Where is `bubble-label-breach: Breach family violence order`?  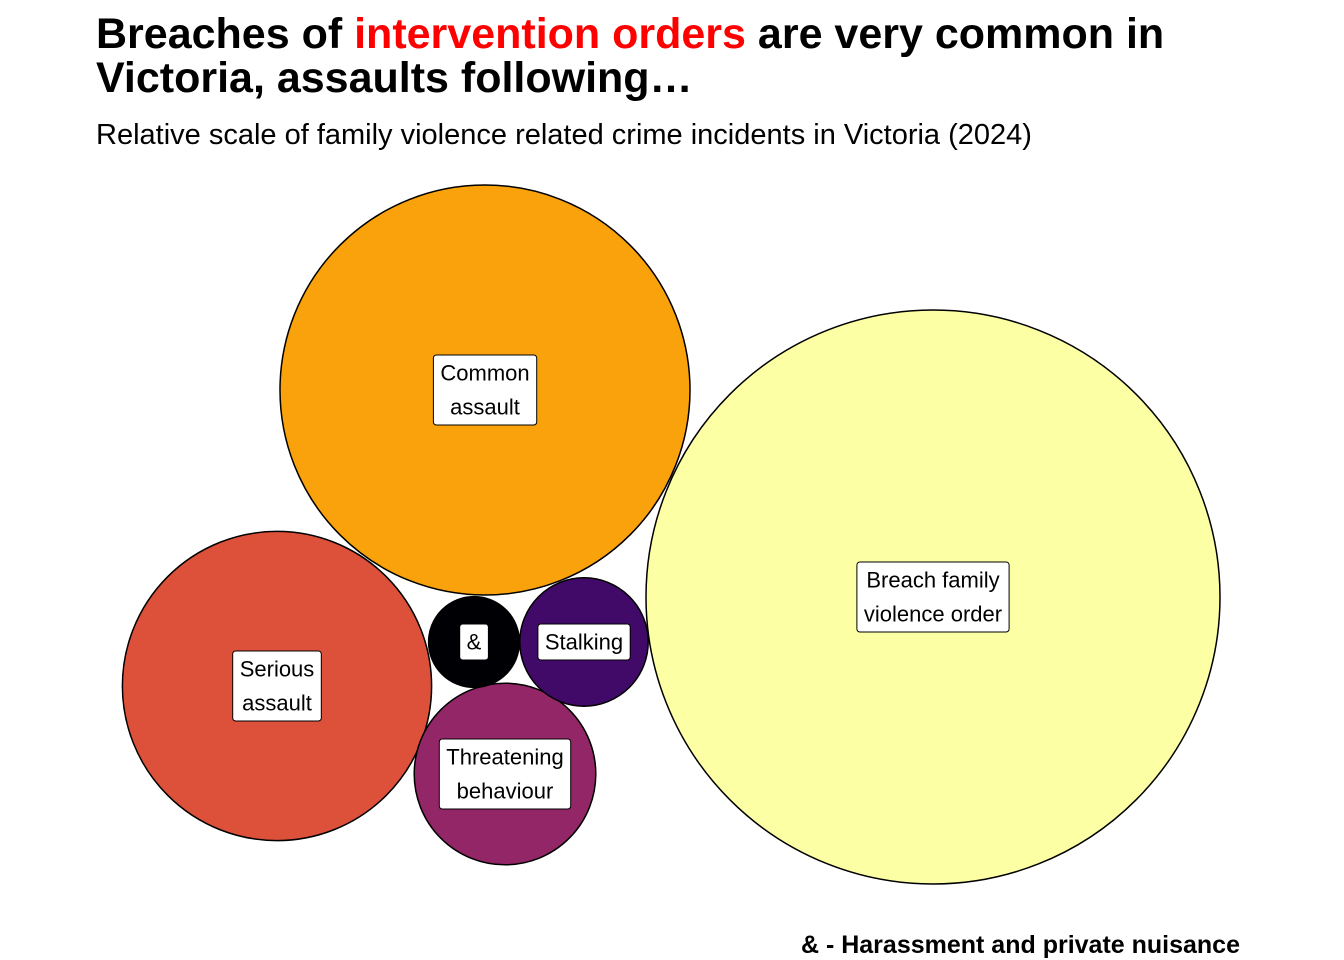
bubble-label-breach: Breach family violence order is located at coordinates (933, 597).